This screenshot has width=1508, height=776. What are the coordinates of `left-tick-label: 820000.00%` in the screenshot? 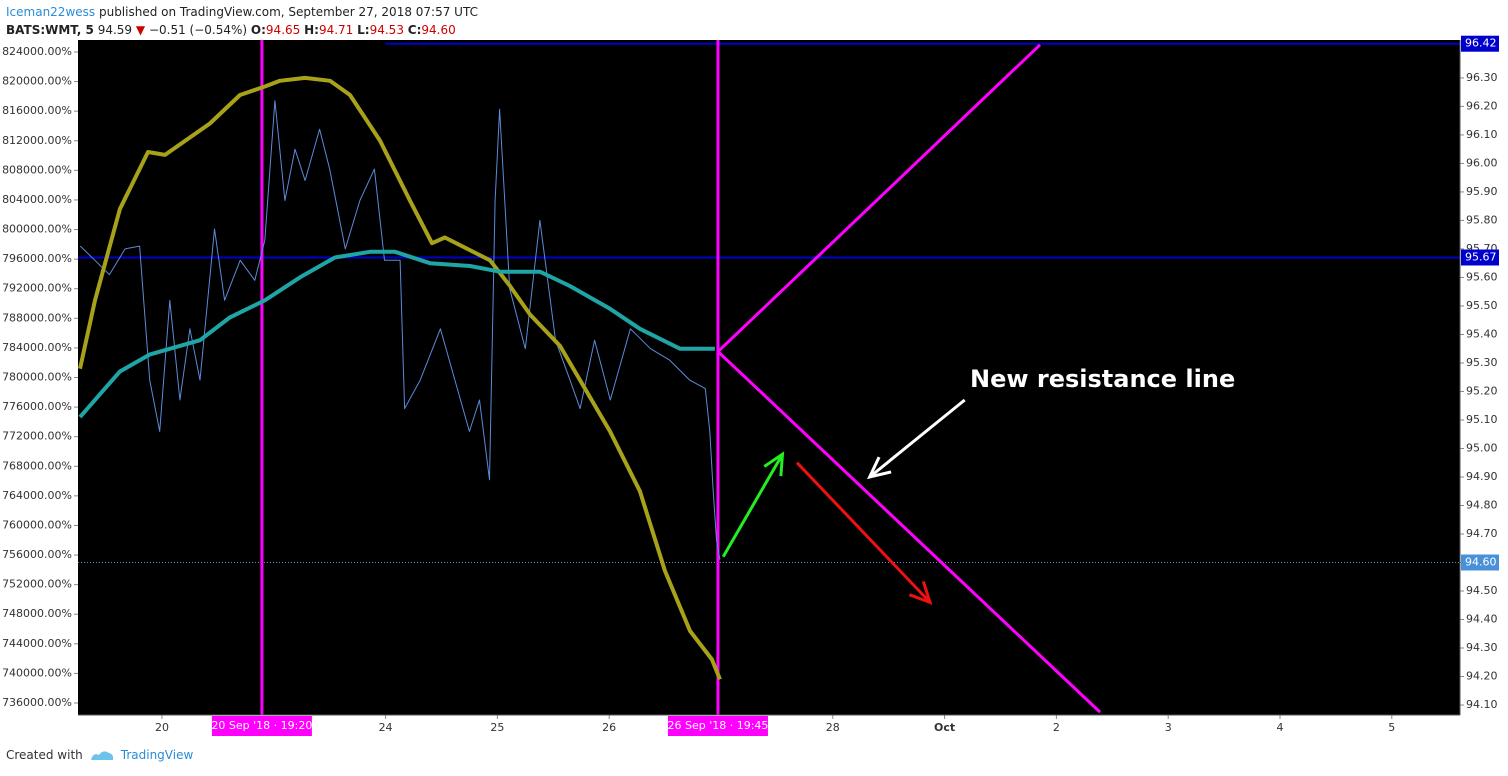 It's located at (37, 81).